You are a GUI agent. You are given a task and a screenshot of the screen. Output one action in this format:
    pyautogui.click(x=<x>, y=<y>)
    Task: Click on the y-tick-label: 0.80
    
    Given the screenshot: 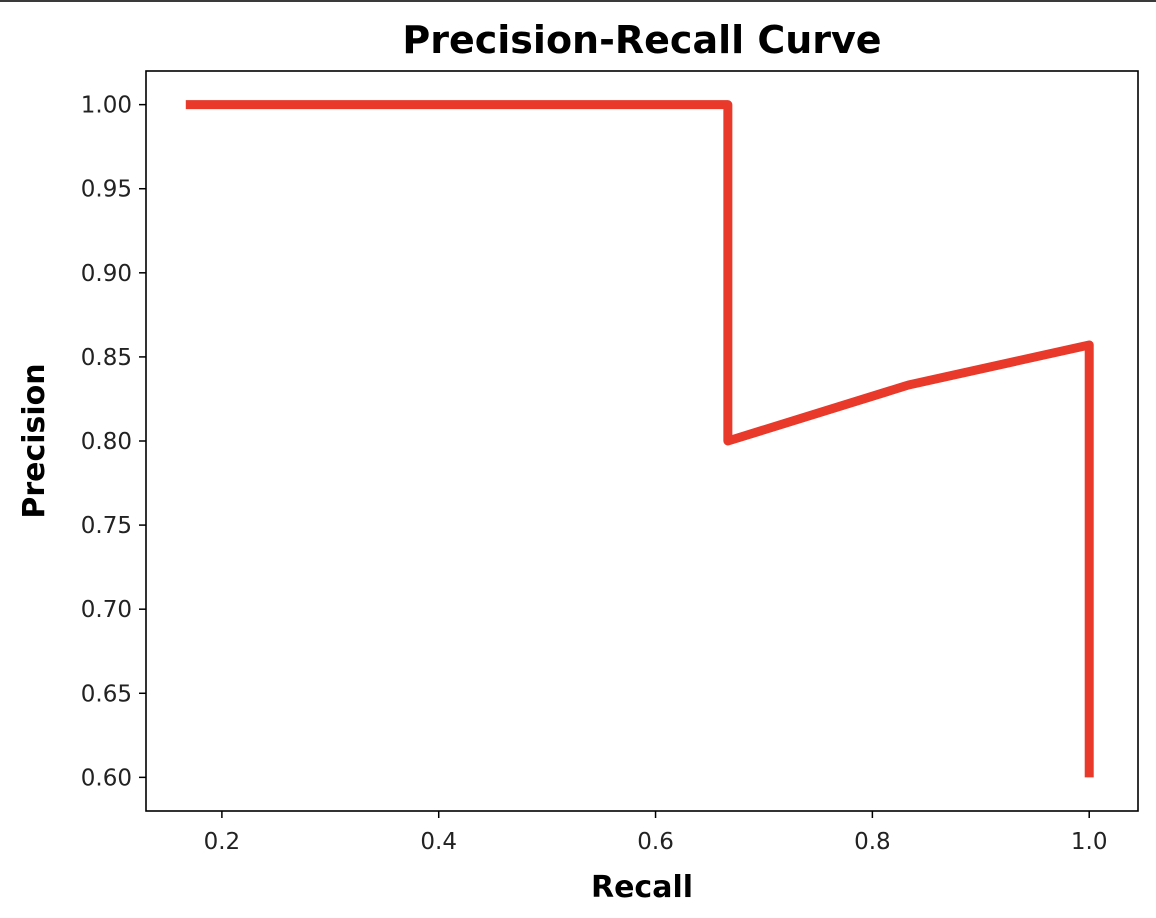 What is the action you would take?
    pyautogui.click(x=106, y=442)
    